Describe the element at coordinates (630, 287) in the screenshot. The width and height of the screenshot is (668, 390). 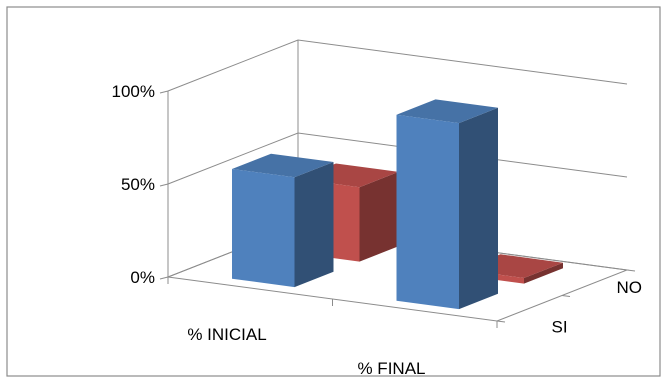
I see `series-label: NO` at that location.